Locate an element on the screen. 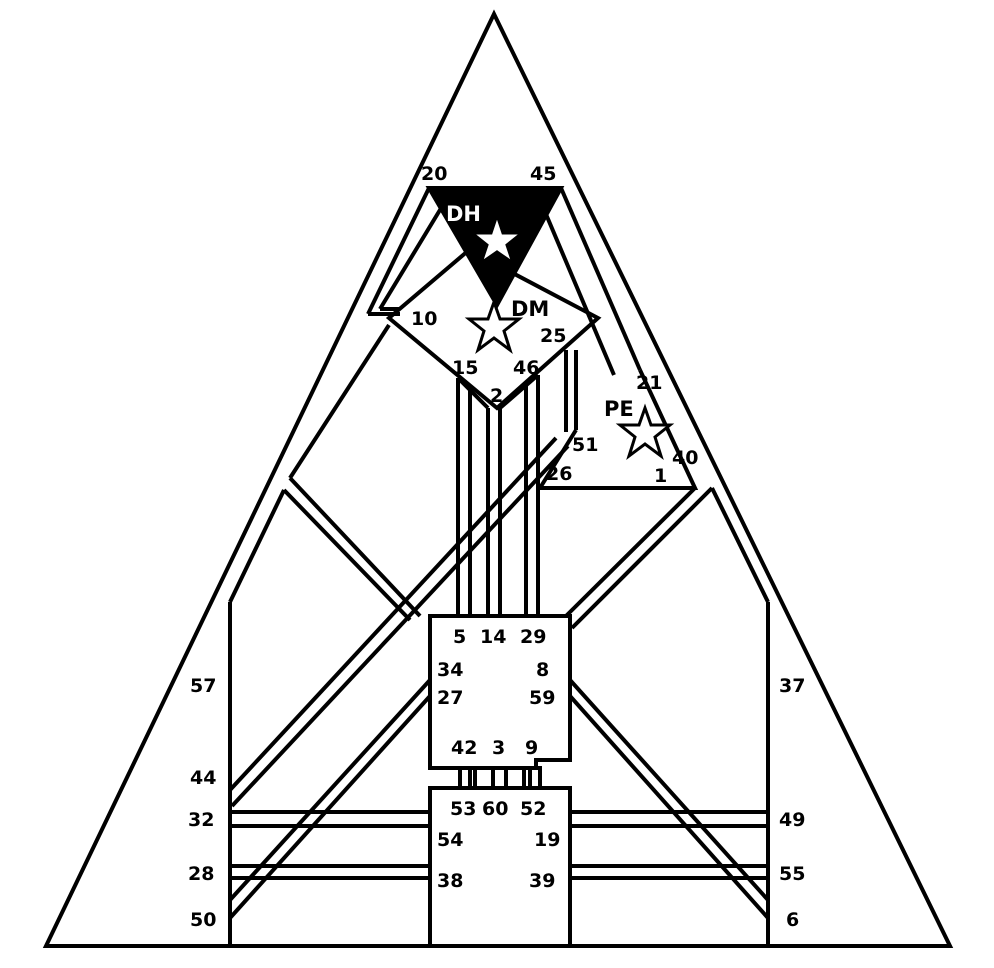  channel-27-50-a is located at coordinates (330, 790).